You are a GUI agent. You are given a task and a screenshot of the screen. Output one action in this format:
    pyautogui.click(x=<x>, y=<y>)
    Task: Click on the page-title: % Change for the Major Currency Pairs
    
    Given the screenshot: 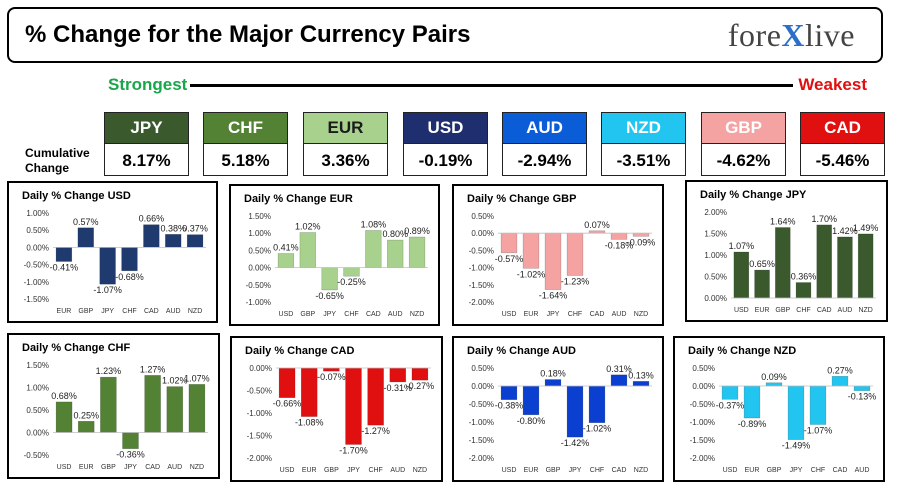 What is the action you would take?
    pyautogui.click(x=248, y=34)
    